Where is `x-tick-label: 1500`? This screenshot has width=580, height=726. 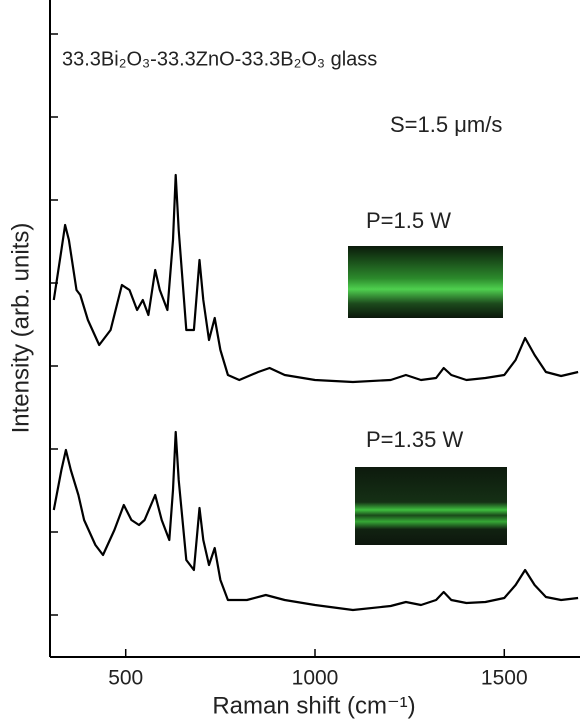
x-tick-label: 1500 is located at coordinates (504, 678).